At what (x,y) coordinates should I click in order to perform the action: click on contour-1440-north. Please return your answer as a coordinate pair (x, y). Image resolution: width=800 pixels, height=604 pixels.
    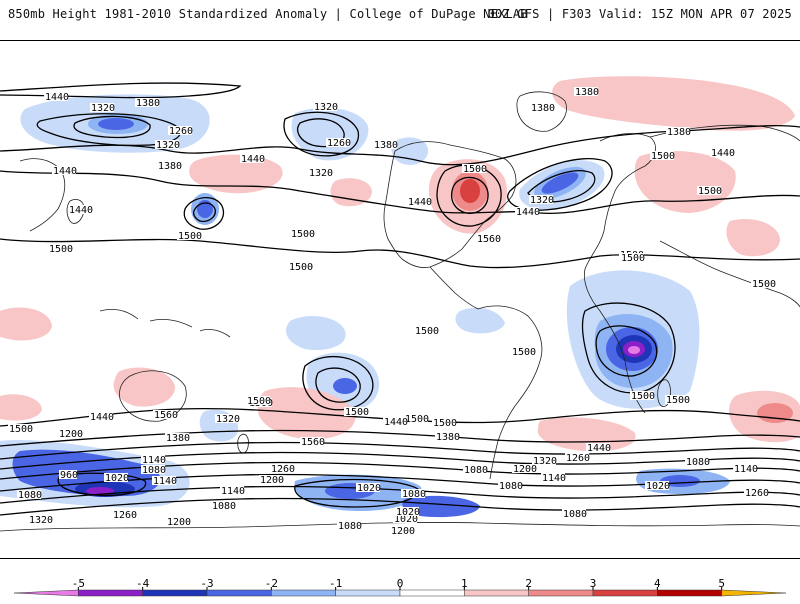
    Looking at the image, I should click on (400, 192).